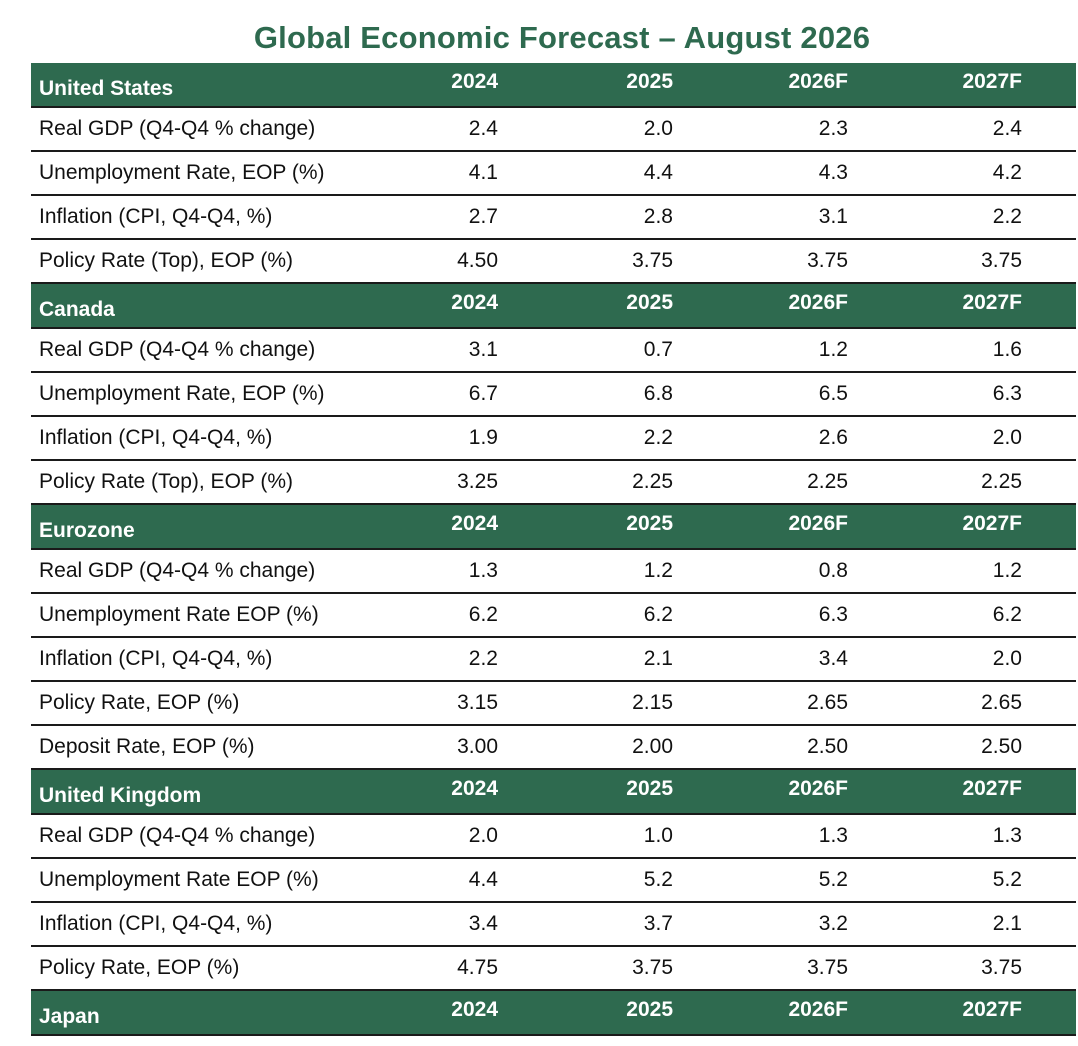 The width and height of the screenshot is (1078, 1046). Describe the element at coordinates (1007, 349) in the screenshot. I see `value-cell: 1.6` at that location.